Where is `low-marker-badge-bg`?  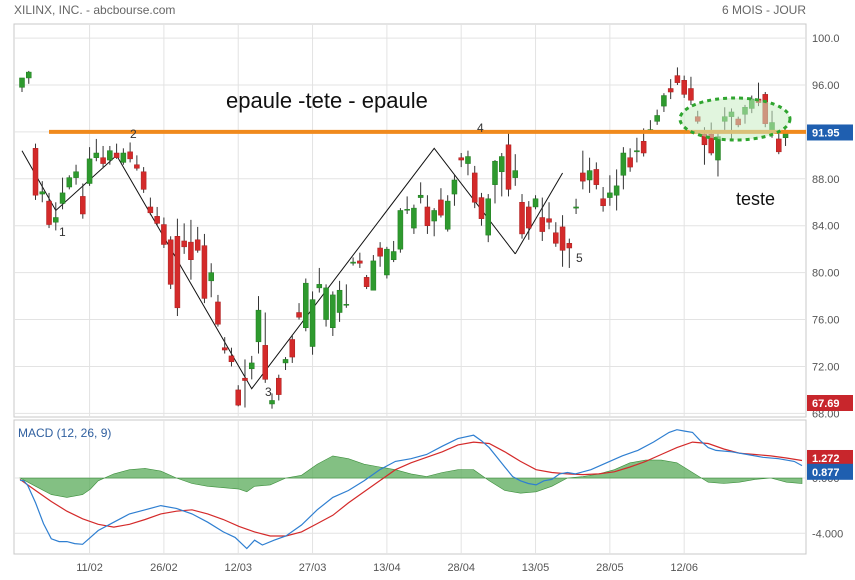
low-marker-badge-bg is located at coordinates (830, 403).